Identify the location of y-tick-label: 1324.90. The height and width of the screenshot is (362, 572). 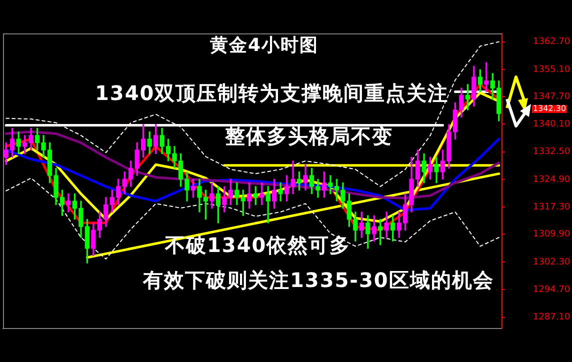
(551, 179).